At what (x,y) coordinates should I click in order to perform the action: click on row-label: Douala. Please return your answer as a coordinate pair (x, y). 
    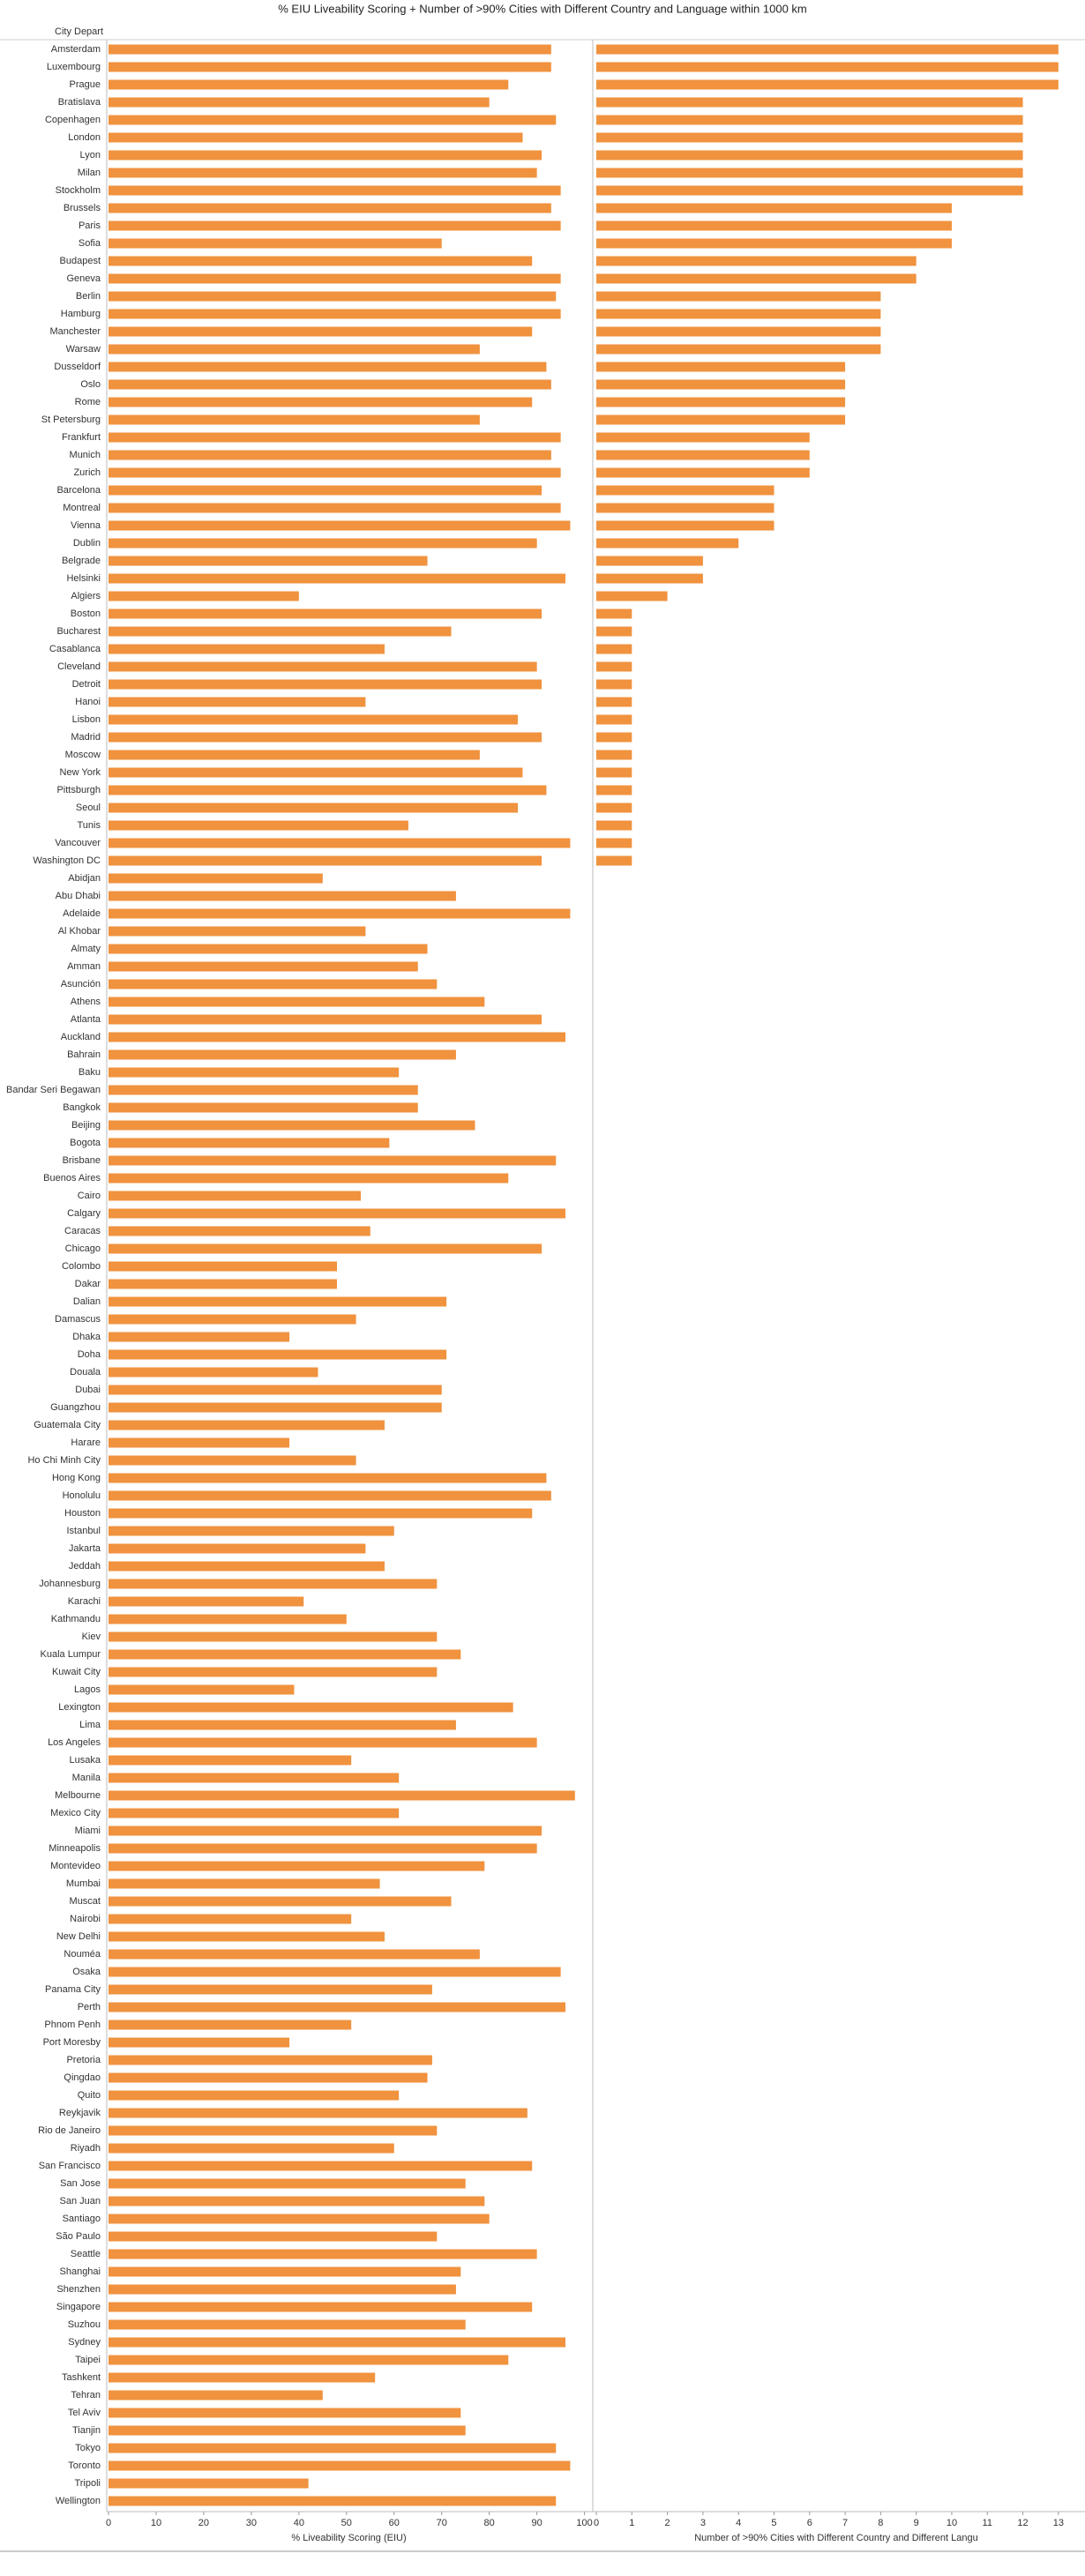
    Looking at the image, I should click on (85, 1372).